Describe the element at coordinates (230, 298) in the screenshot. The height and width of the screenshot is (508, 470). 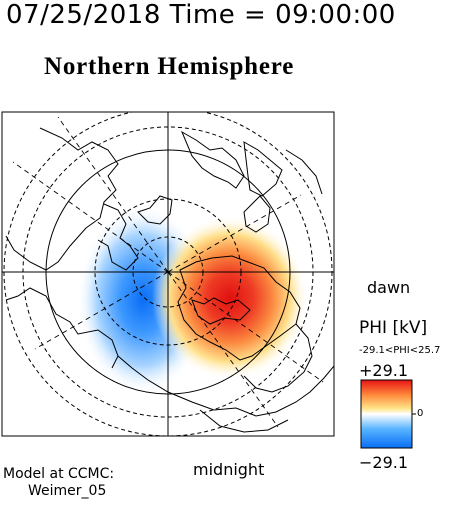
I see `dawn-potential-cell` at that location.